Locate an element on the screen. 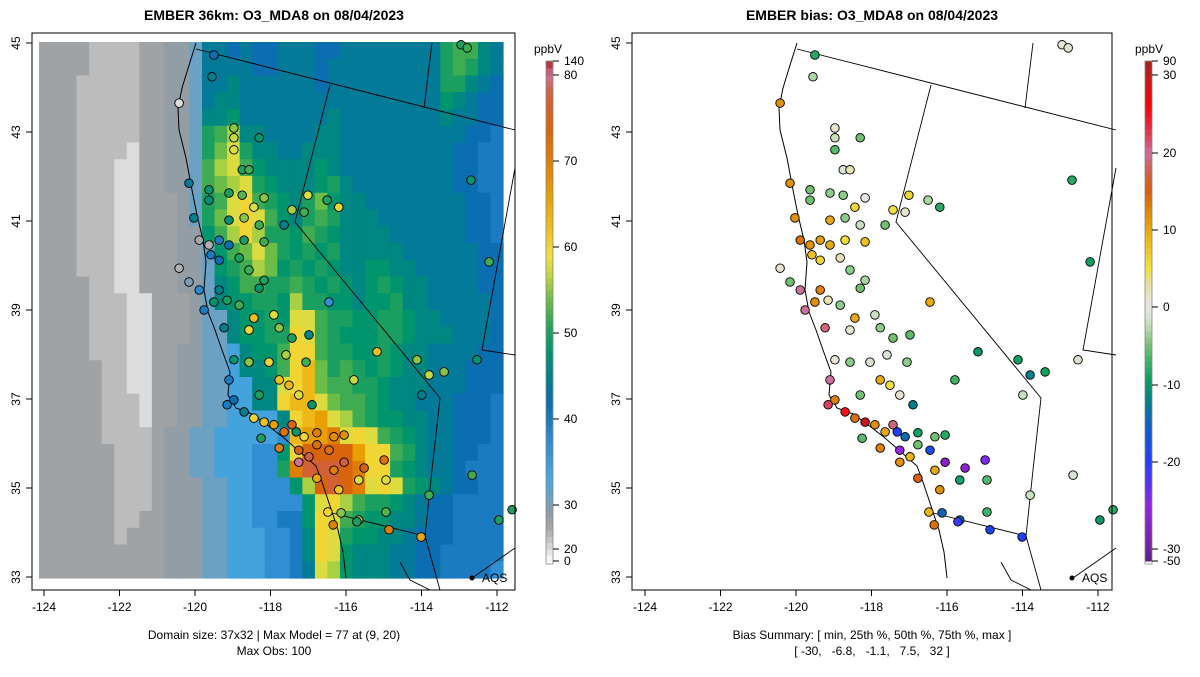 The width and height of the screenshot is (1200, 677). y-tick-label: 41 is located at coordinates (16, 221).